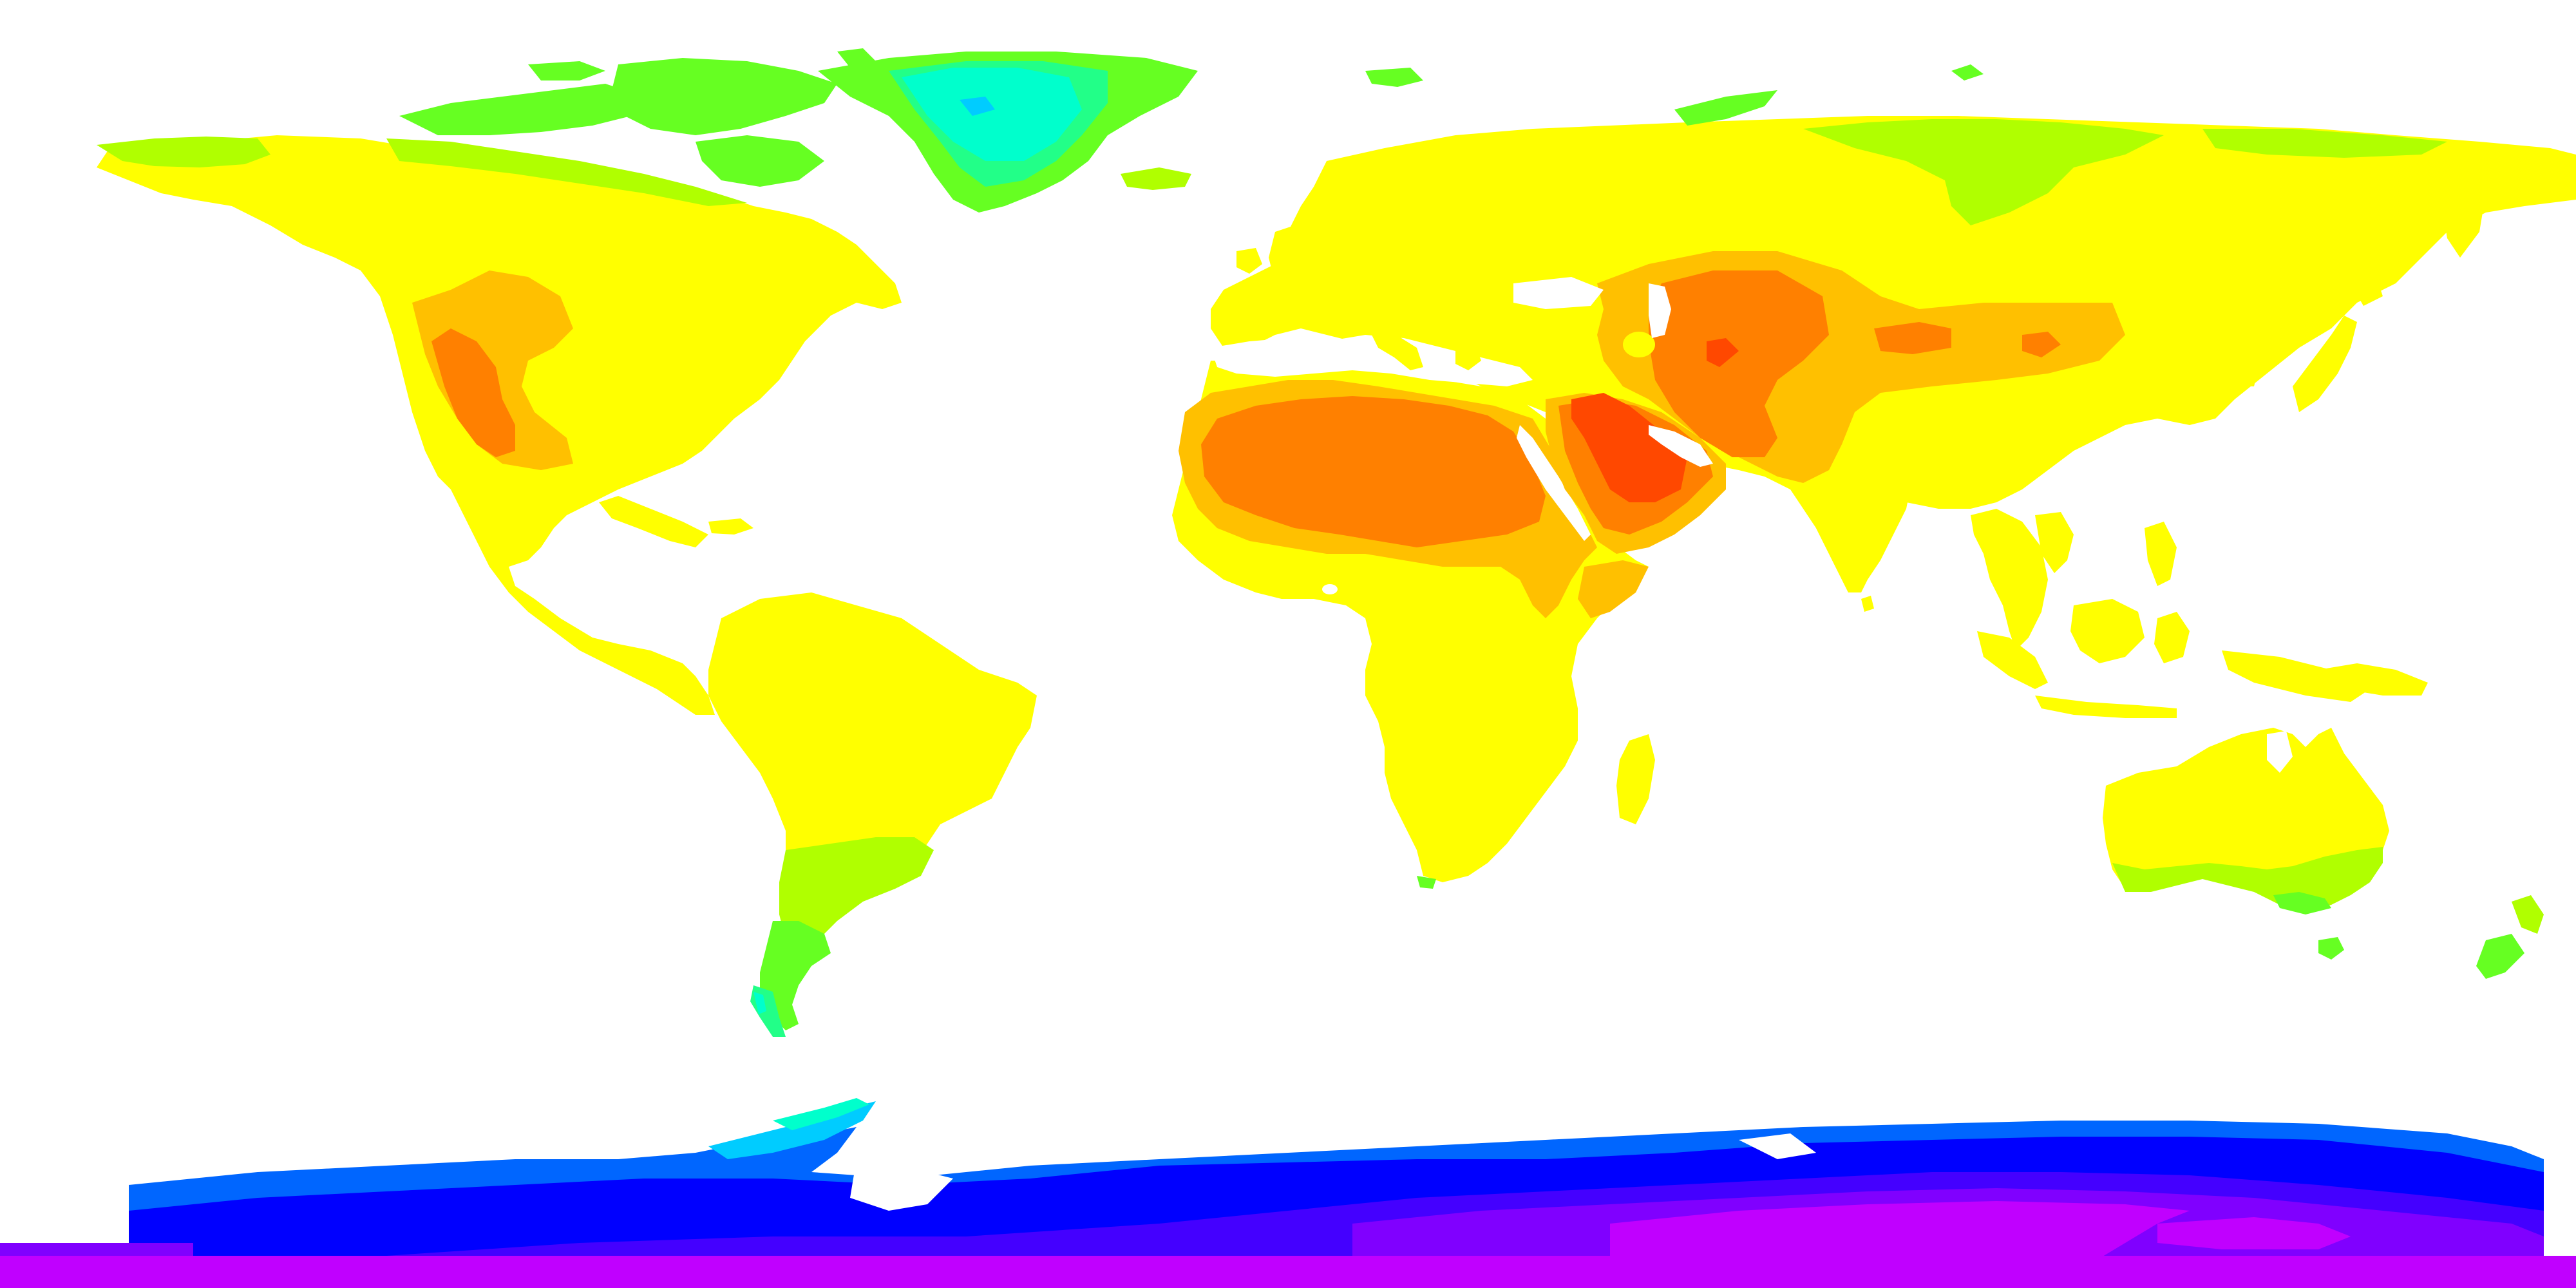 The image size is (2576, 1288). What do you see at coordinates (1156, 178) in the screenshot?
I see `iceland` at bounding box center [1156, 178].